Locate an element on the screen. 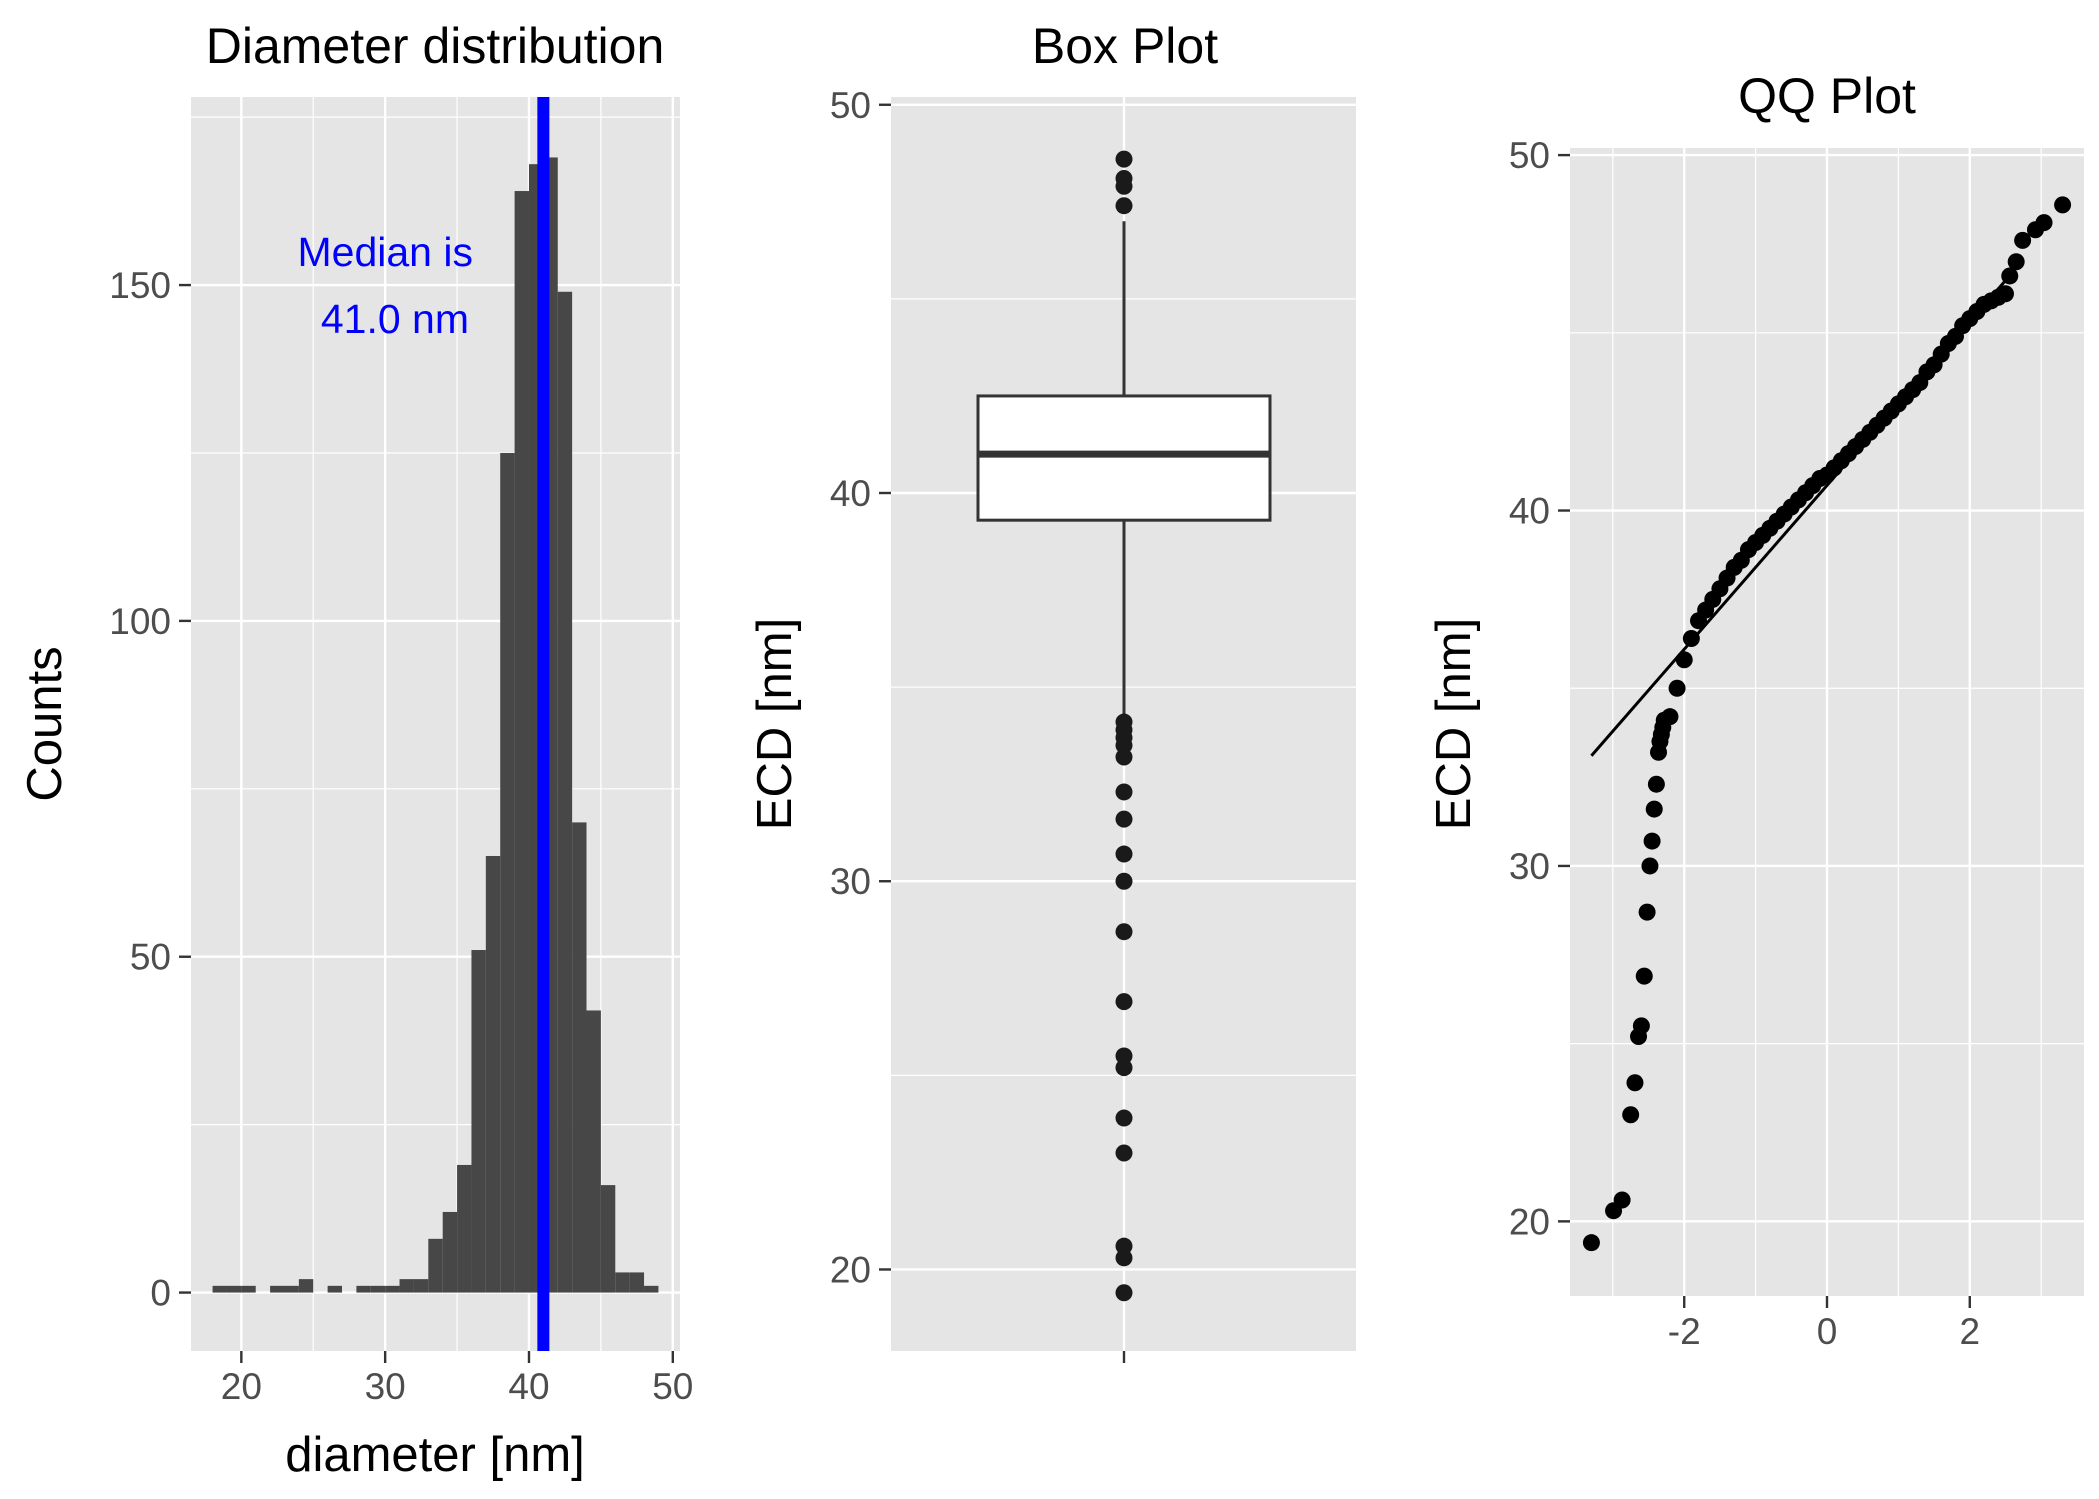  histogram-y-tick-label: 150 is located at coordinates (140, 285).